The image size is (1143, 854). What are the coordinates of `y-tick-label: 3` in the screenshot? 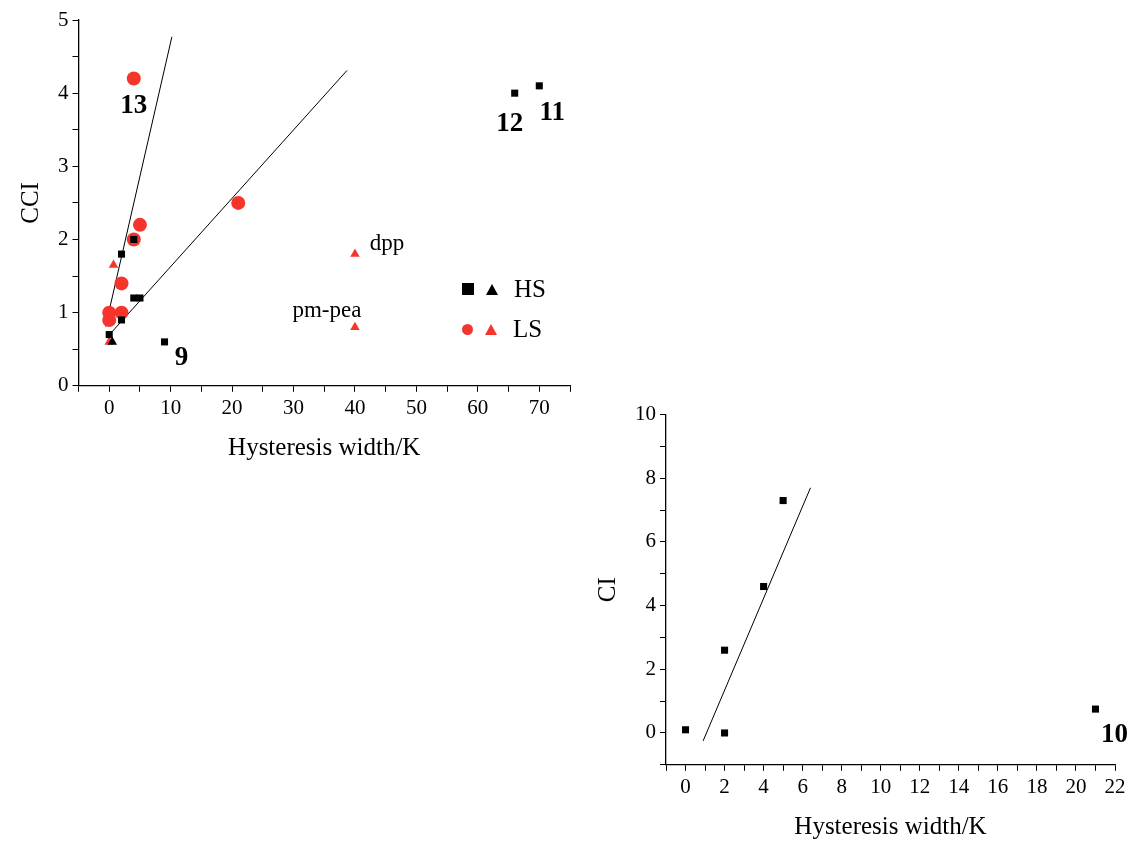 It's located at (63, 164).